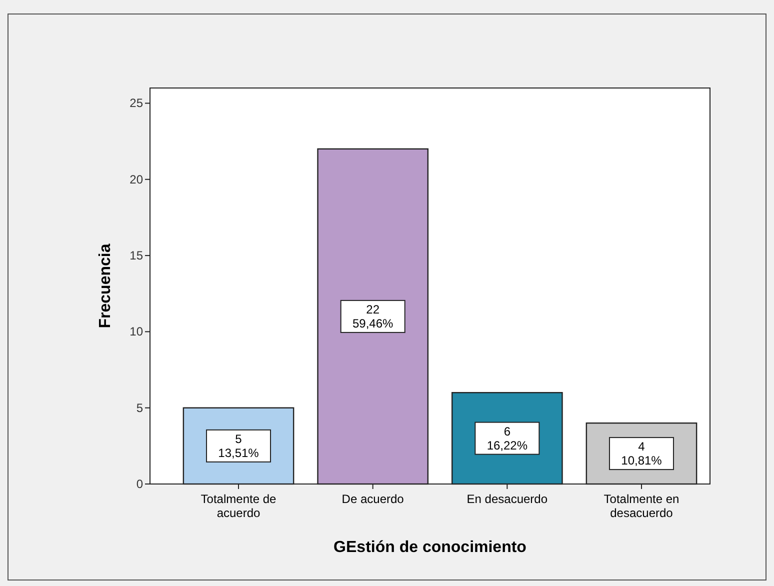 The height and width of the screenshot is (586, 774). I want to click on x-tick-label: En desacuerdo, so click(507, 499).